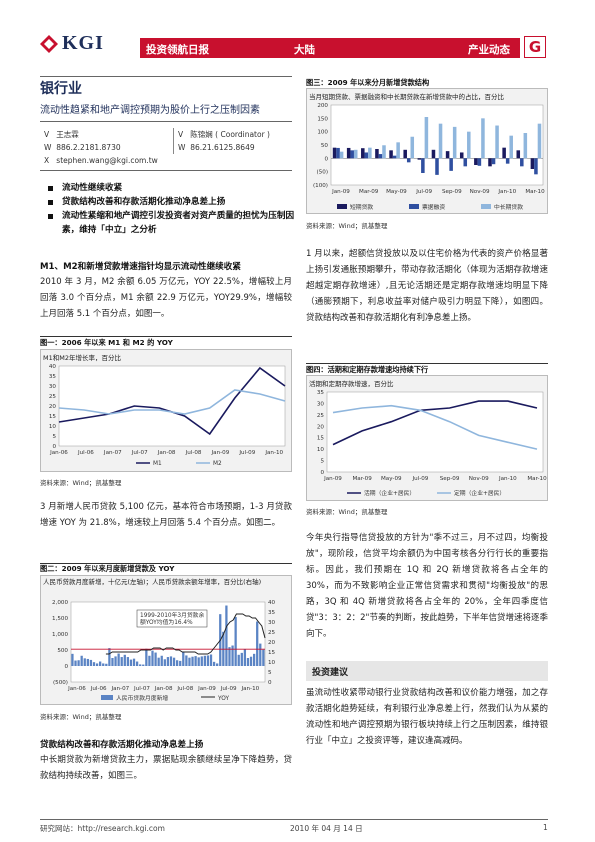 Image resolution: width=595 pixels, height=842 pixels. Describe the element at coordinates (53, 397) in the screenshot. I see `fig1-y-tick: 25` at that location.